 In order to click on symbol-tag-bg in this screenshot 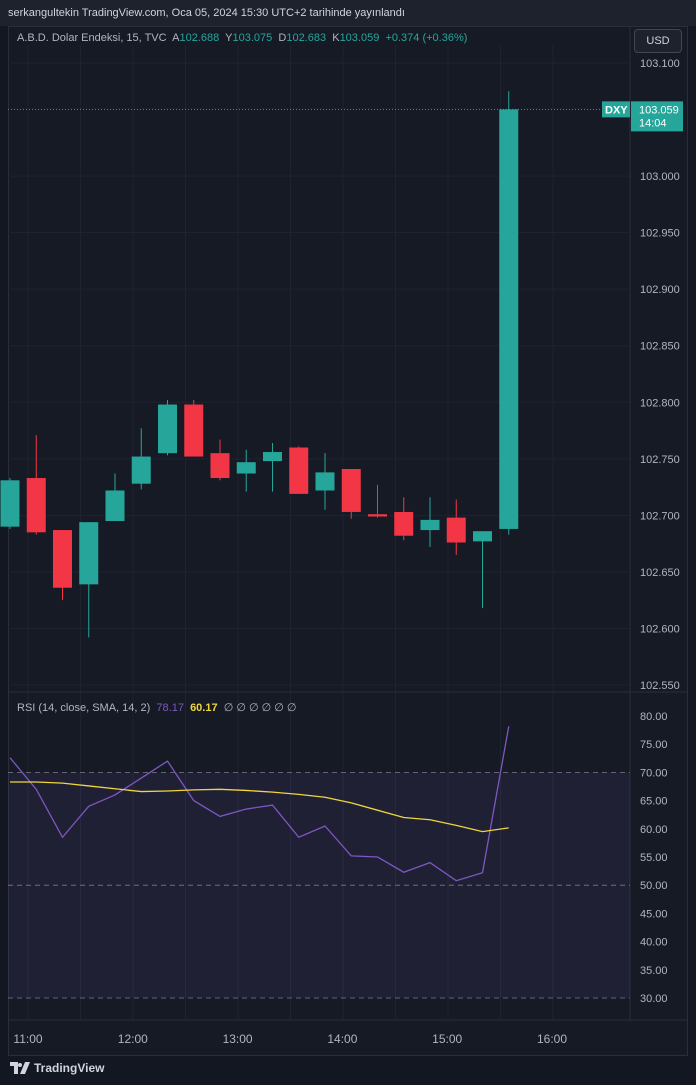, I will do `click(616, 109)`.